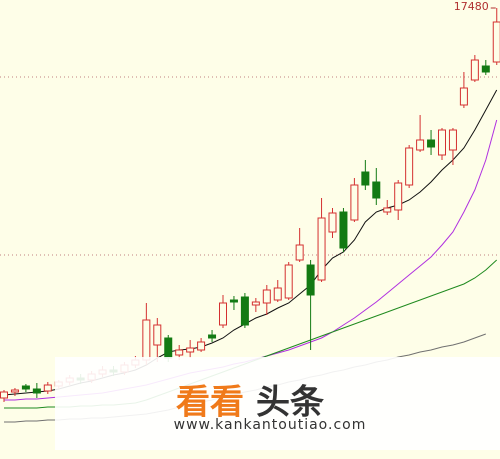 The image size is (500, 459). Describe the element at coordinates (290, 403) in the screenshot. I see `brand-text: 头条` at that location.